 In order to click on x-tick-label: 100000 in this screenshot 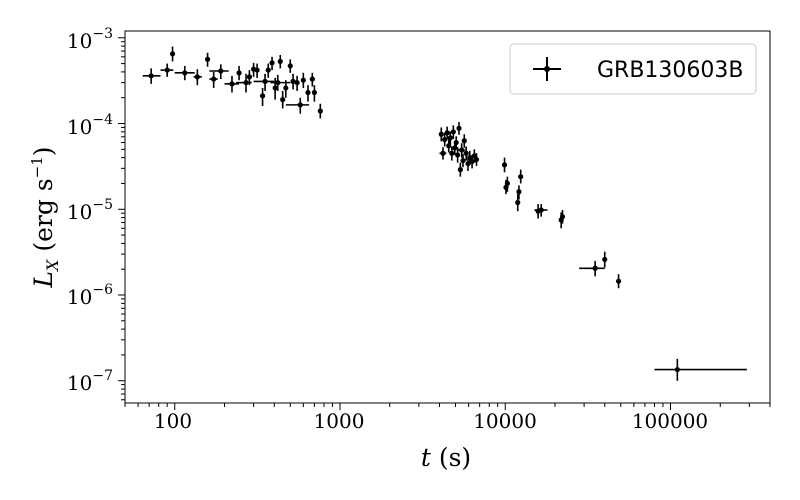, I will do `click(670, 421)`.